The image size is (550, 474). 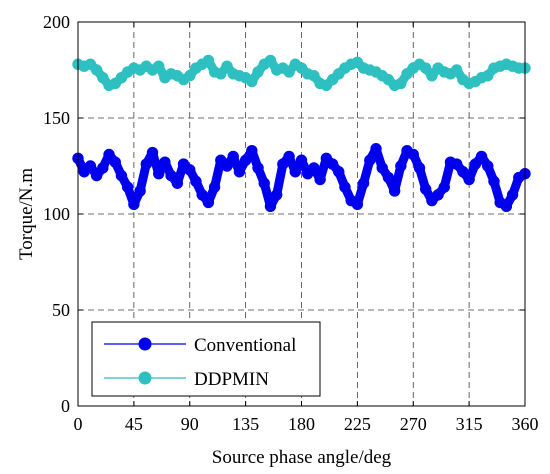 What do you see at coordinates (56, 22) in the screenshot?
I see `y-tick-label: 200` at bounding box center [56, 22].